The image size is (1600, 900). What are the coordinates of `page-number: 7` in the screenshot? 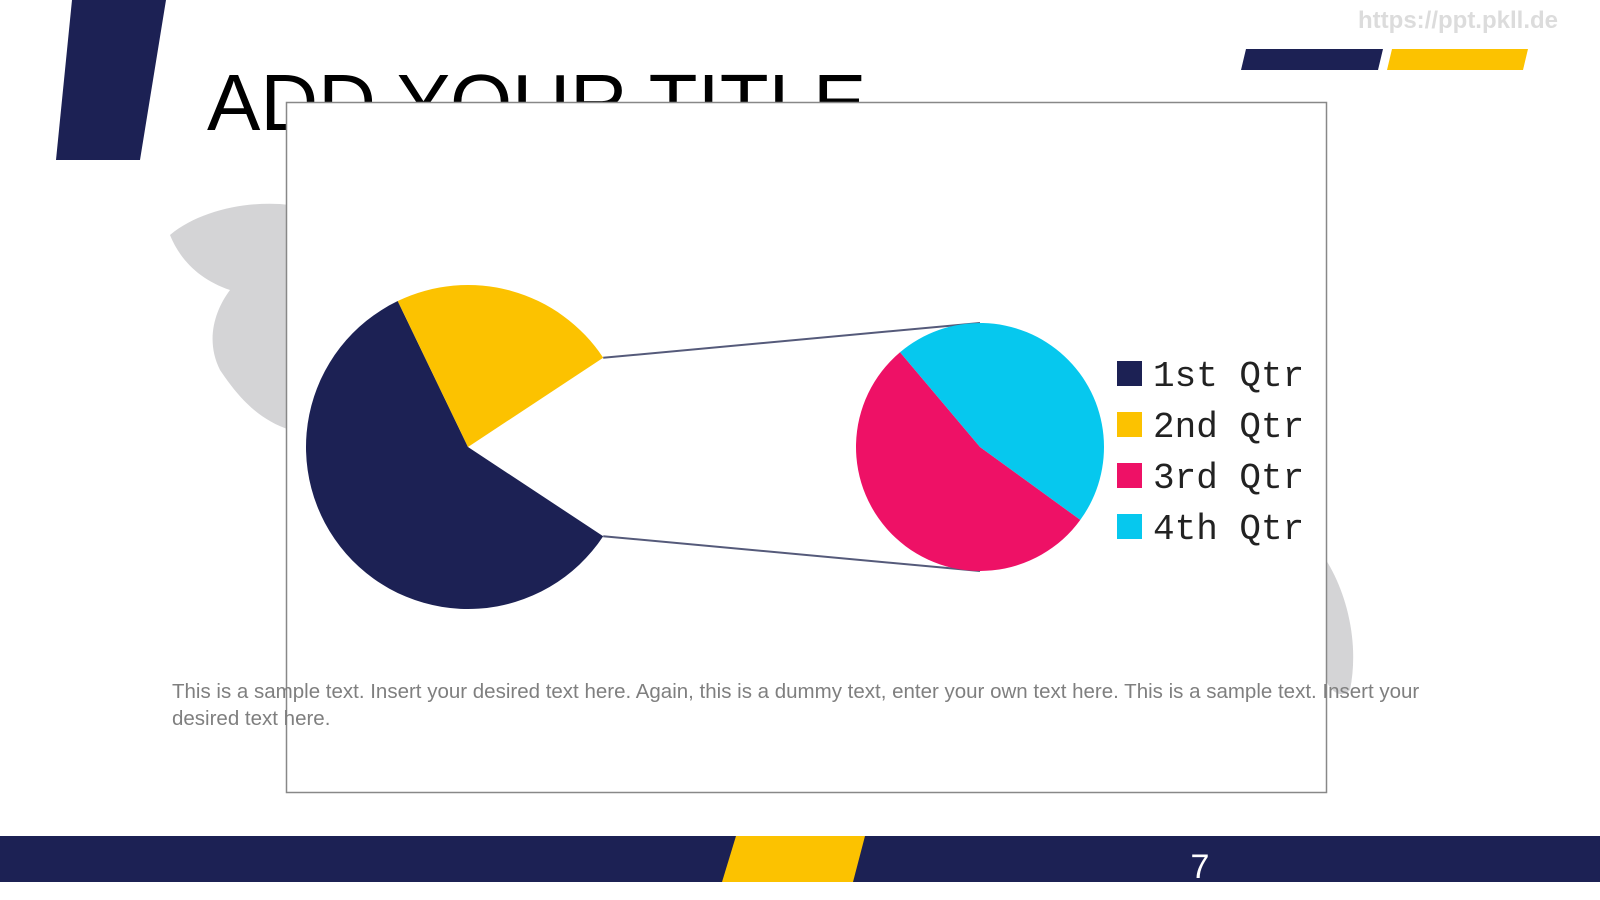 It's located at (1200, 867).